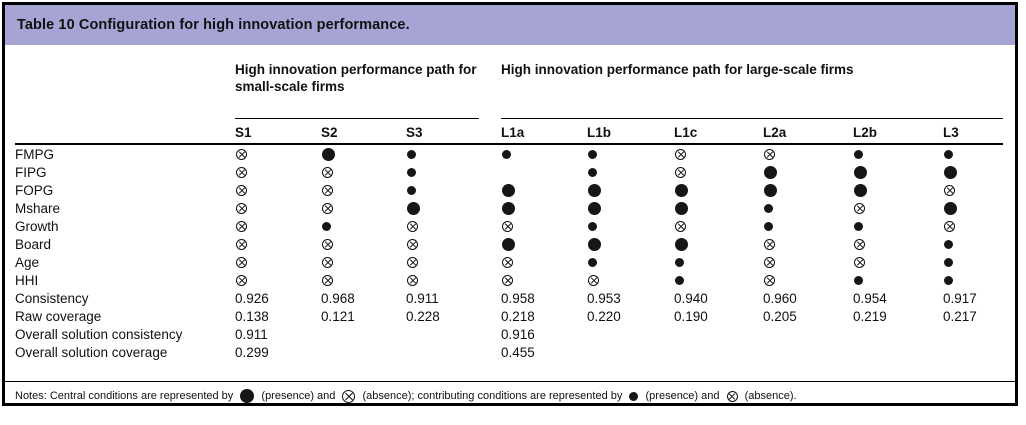  I want to click on row-label: Age, so click(27, 262).